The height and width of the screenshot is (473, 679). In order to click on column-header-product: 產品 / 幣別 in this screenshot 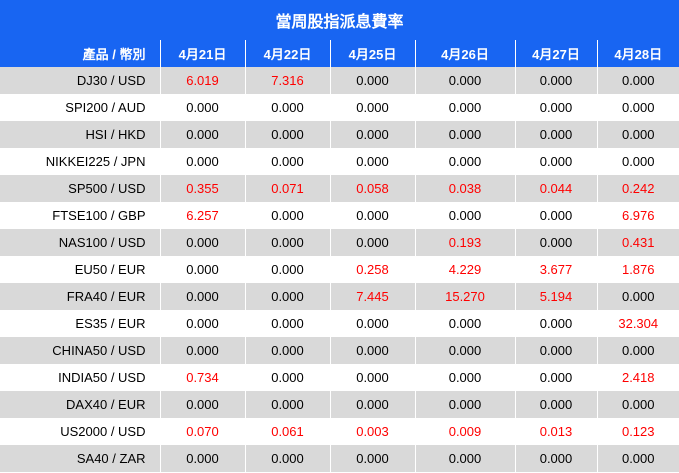, I will do `click(80, 53)`.